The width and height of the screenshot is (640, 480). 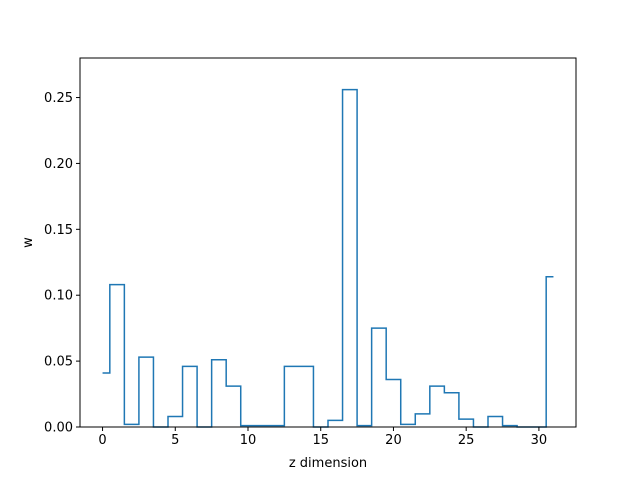 I want to click on x-tick-label: 30, so click(x=539, y=440).